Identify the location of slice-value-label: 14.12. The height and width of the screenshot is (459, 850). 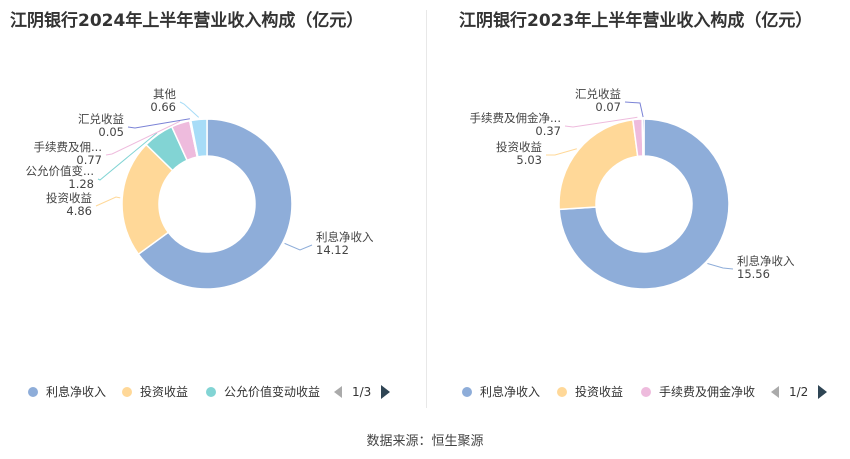
(332, 250).